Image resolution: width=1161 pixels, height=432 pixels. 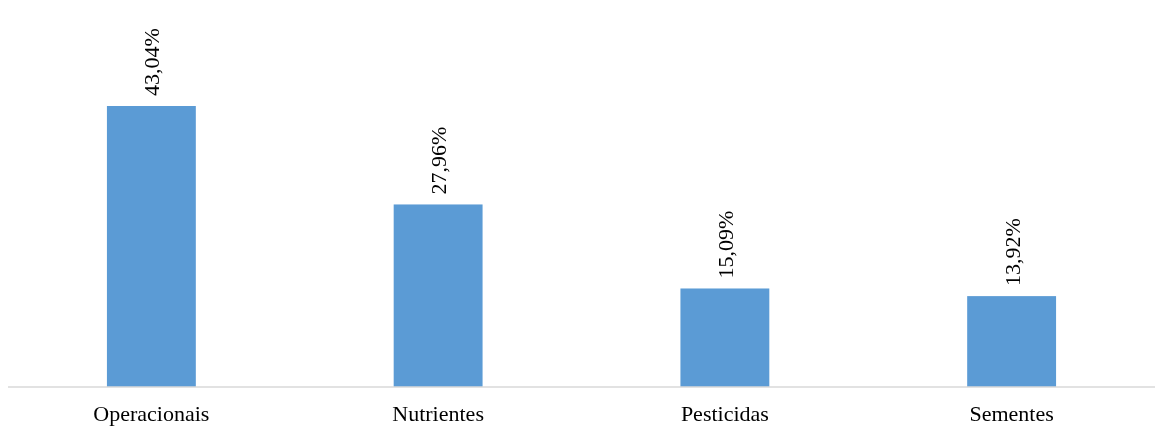 I want to click on x-tick-label: Sementes, so click(x=1011, y=413).